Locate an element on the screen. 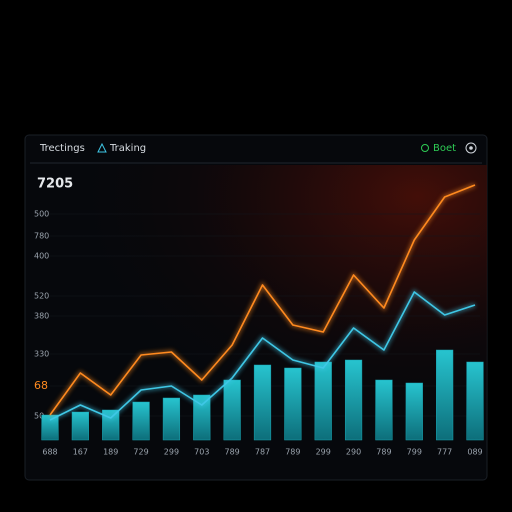 The image size is (512, 512). settings-button is located at coordinates (471, 148).